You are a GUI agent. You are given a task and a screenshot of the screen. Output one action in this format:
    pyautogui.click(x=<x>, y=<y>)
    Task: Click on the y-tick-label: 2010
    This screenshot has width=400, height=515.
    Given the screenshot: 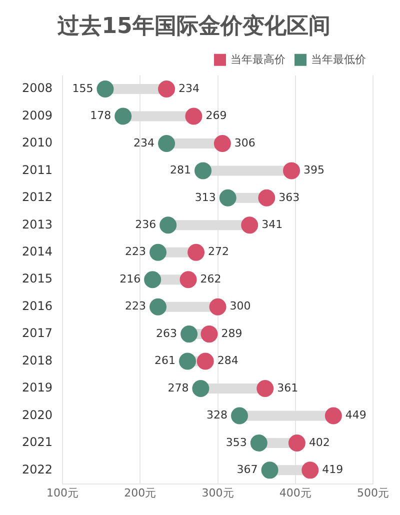 What is the action you would take?
    pyautogui.click(x=37, y=143)
    